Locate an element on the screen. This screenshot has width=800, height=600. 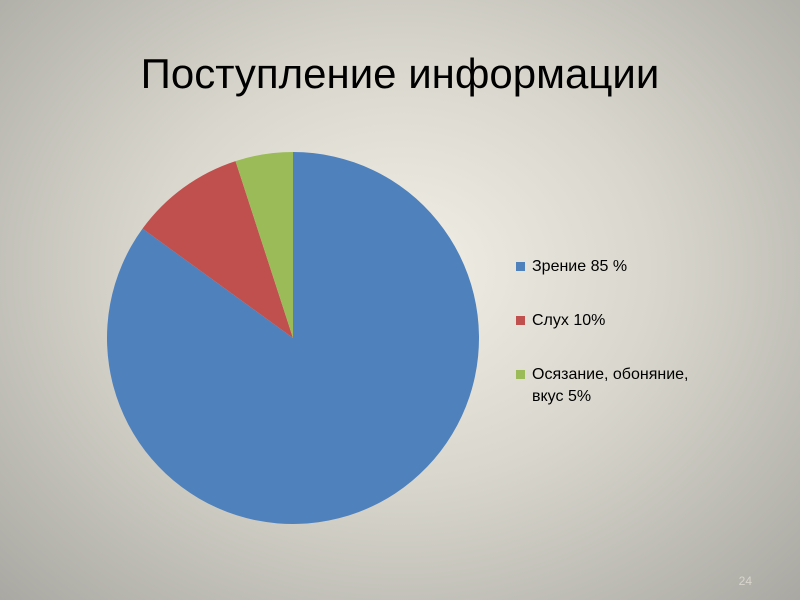
slide-number: 24 is located at coordinates (745, 581).